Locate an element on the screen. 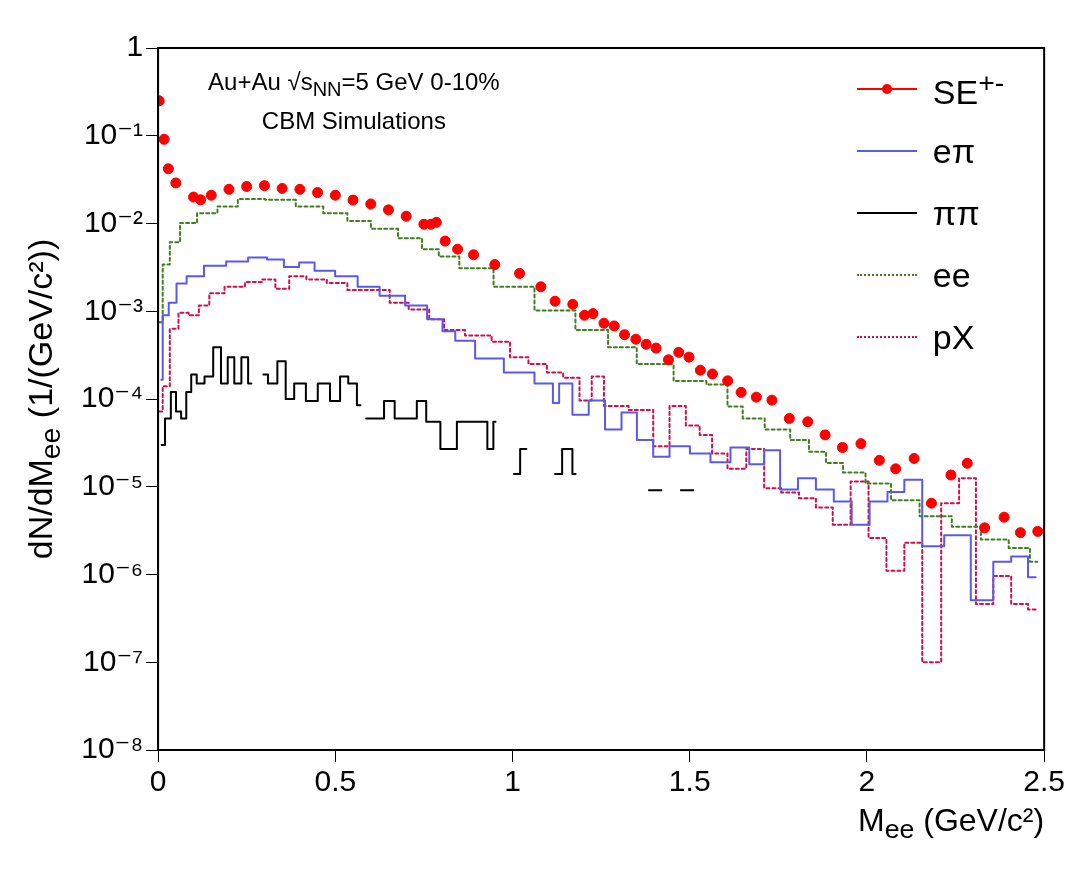 This screenshot has height=883, width=1076. x-tick-label: 1.5 is located at coordinates (689, 781).